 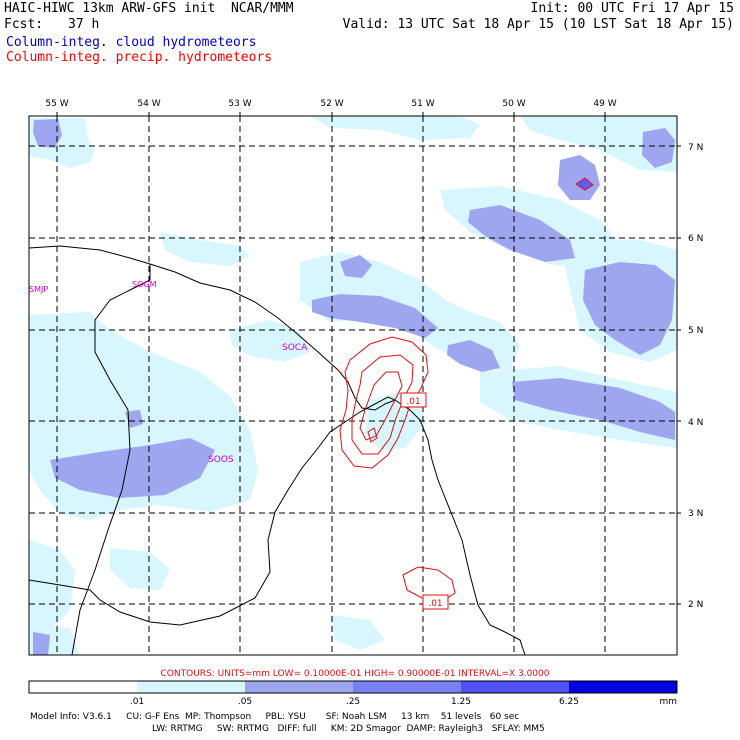 What do you see at coordinates (604, 104) in the screenshot?
I see `lon-label: 49 W` at bounding box center [604, 104].